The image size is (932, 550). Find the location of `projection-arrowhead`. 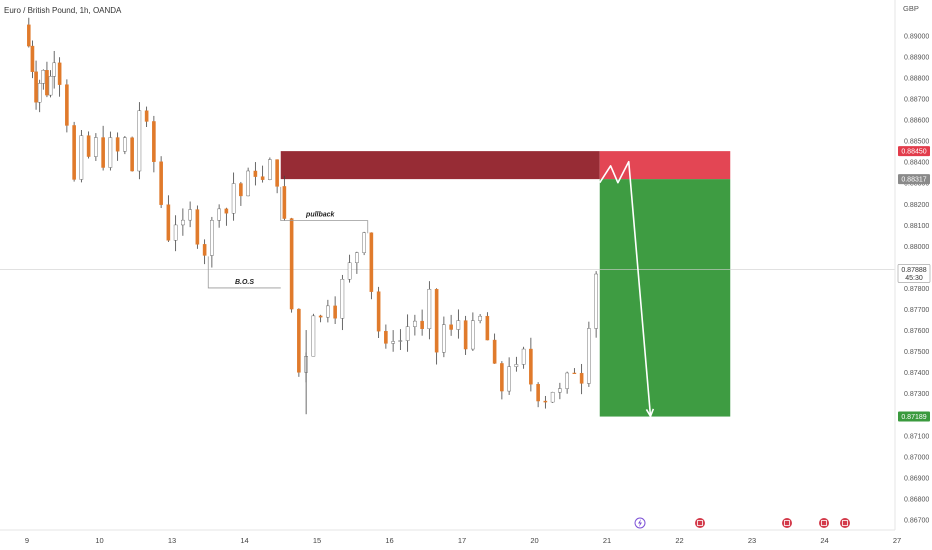

projection-arrowhead is located at coordinates (650, 413).